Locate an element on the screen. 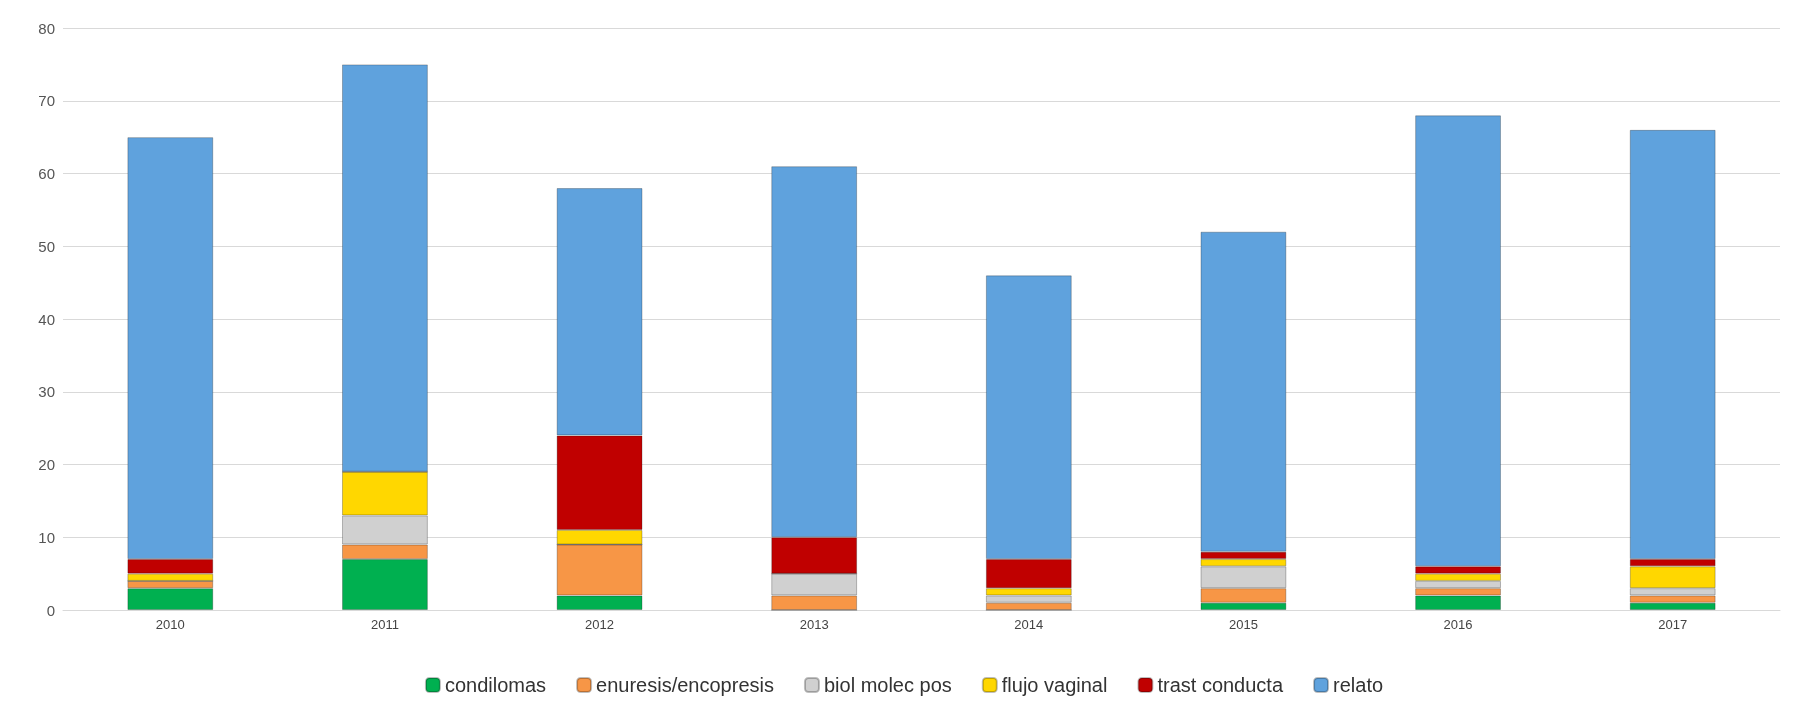 This screenshot has height=718, width=1808. y-tick-label: 20 is located at coordinates (46, 464).